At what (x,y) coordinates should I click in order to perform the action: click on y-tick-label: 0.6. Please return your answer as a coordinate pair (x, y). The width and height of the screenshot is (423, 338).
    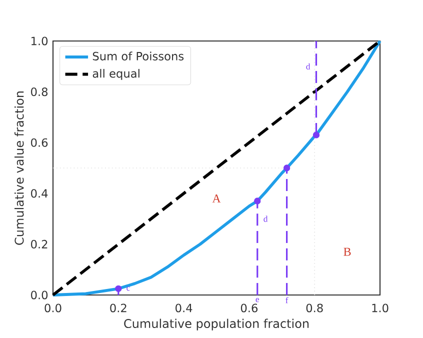
    Looking at the image, I should click on (39, 142).